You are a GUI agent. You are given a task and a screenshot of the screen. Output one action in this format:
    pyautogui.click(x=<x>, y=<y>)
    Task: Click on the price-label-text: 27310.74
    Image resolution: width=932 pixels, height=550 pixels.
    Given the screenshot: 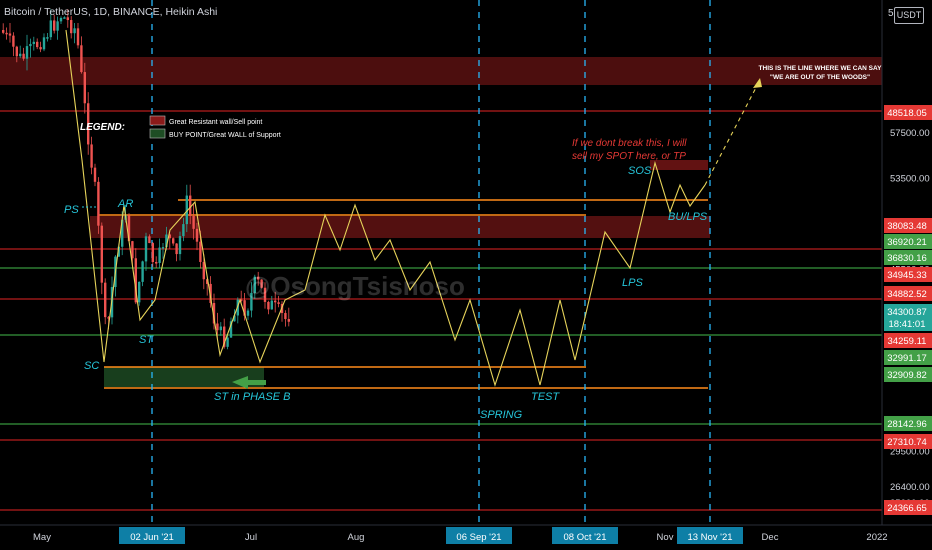 What is the action you would take?
    pyautogui.click(x=907, y=442)
    